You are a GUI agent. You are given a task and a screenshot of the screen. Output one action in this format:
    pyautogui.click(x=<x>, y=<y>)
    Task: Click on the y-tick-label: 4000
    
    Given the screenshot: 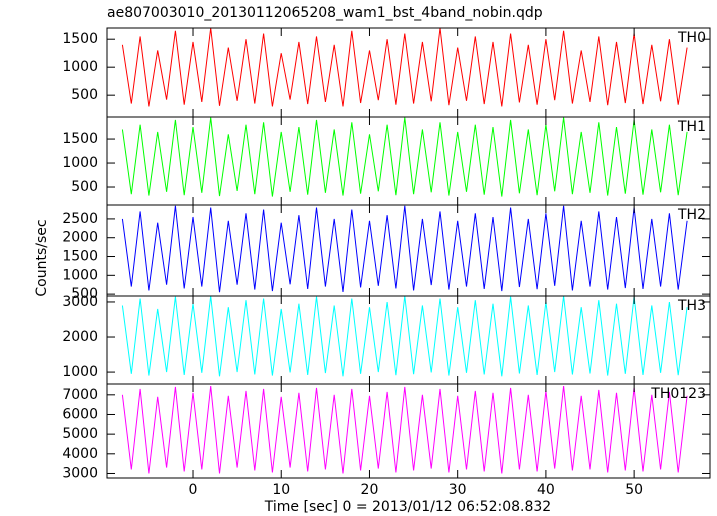 What is the action you would take?
    pyautogui.click(x=80, y=454)
    